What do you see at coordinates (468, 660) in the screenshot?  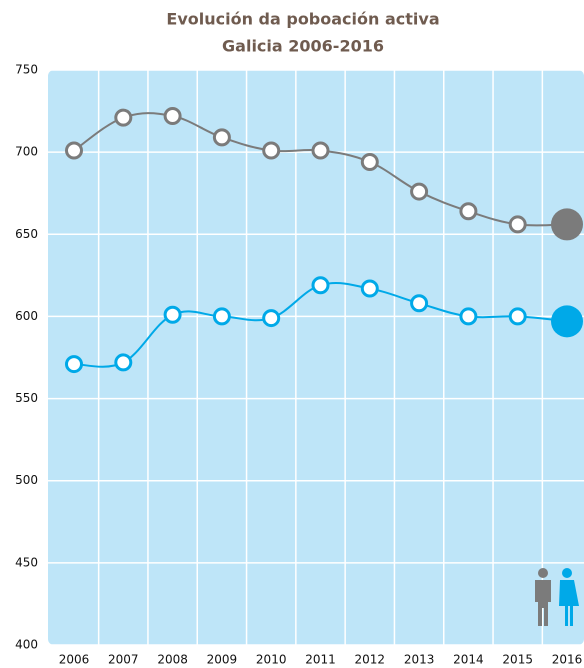 I see `x-tick-label: 2014` at bounding box center [468, 660].